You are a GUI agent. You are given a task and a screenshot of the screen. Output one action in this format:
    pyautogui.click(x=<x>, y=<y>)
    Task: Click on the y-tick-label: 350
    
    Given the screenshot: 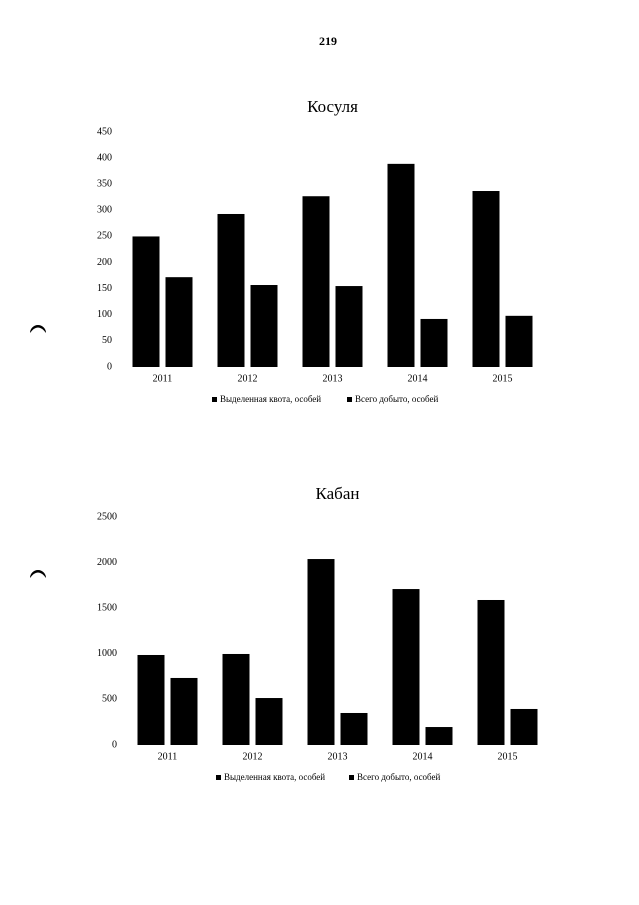 What is the action you would take?
    pyautogui.click(x=104, y=184)
    